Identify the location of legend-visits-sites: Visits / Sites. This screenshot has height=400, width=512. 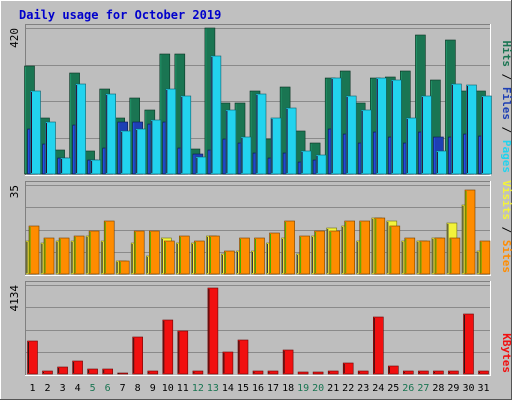
(506, 226).